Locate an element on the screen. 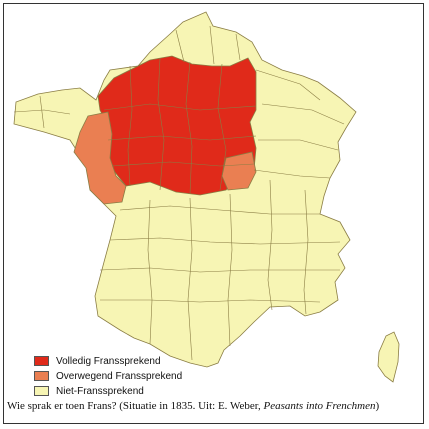  region-fully-french is located at coordinates (177, 125).